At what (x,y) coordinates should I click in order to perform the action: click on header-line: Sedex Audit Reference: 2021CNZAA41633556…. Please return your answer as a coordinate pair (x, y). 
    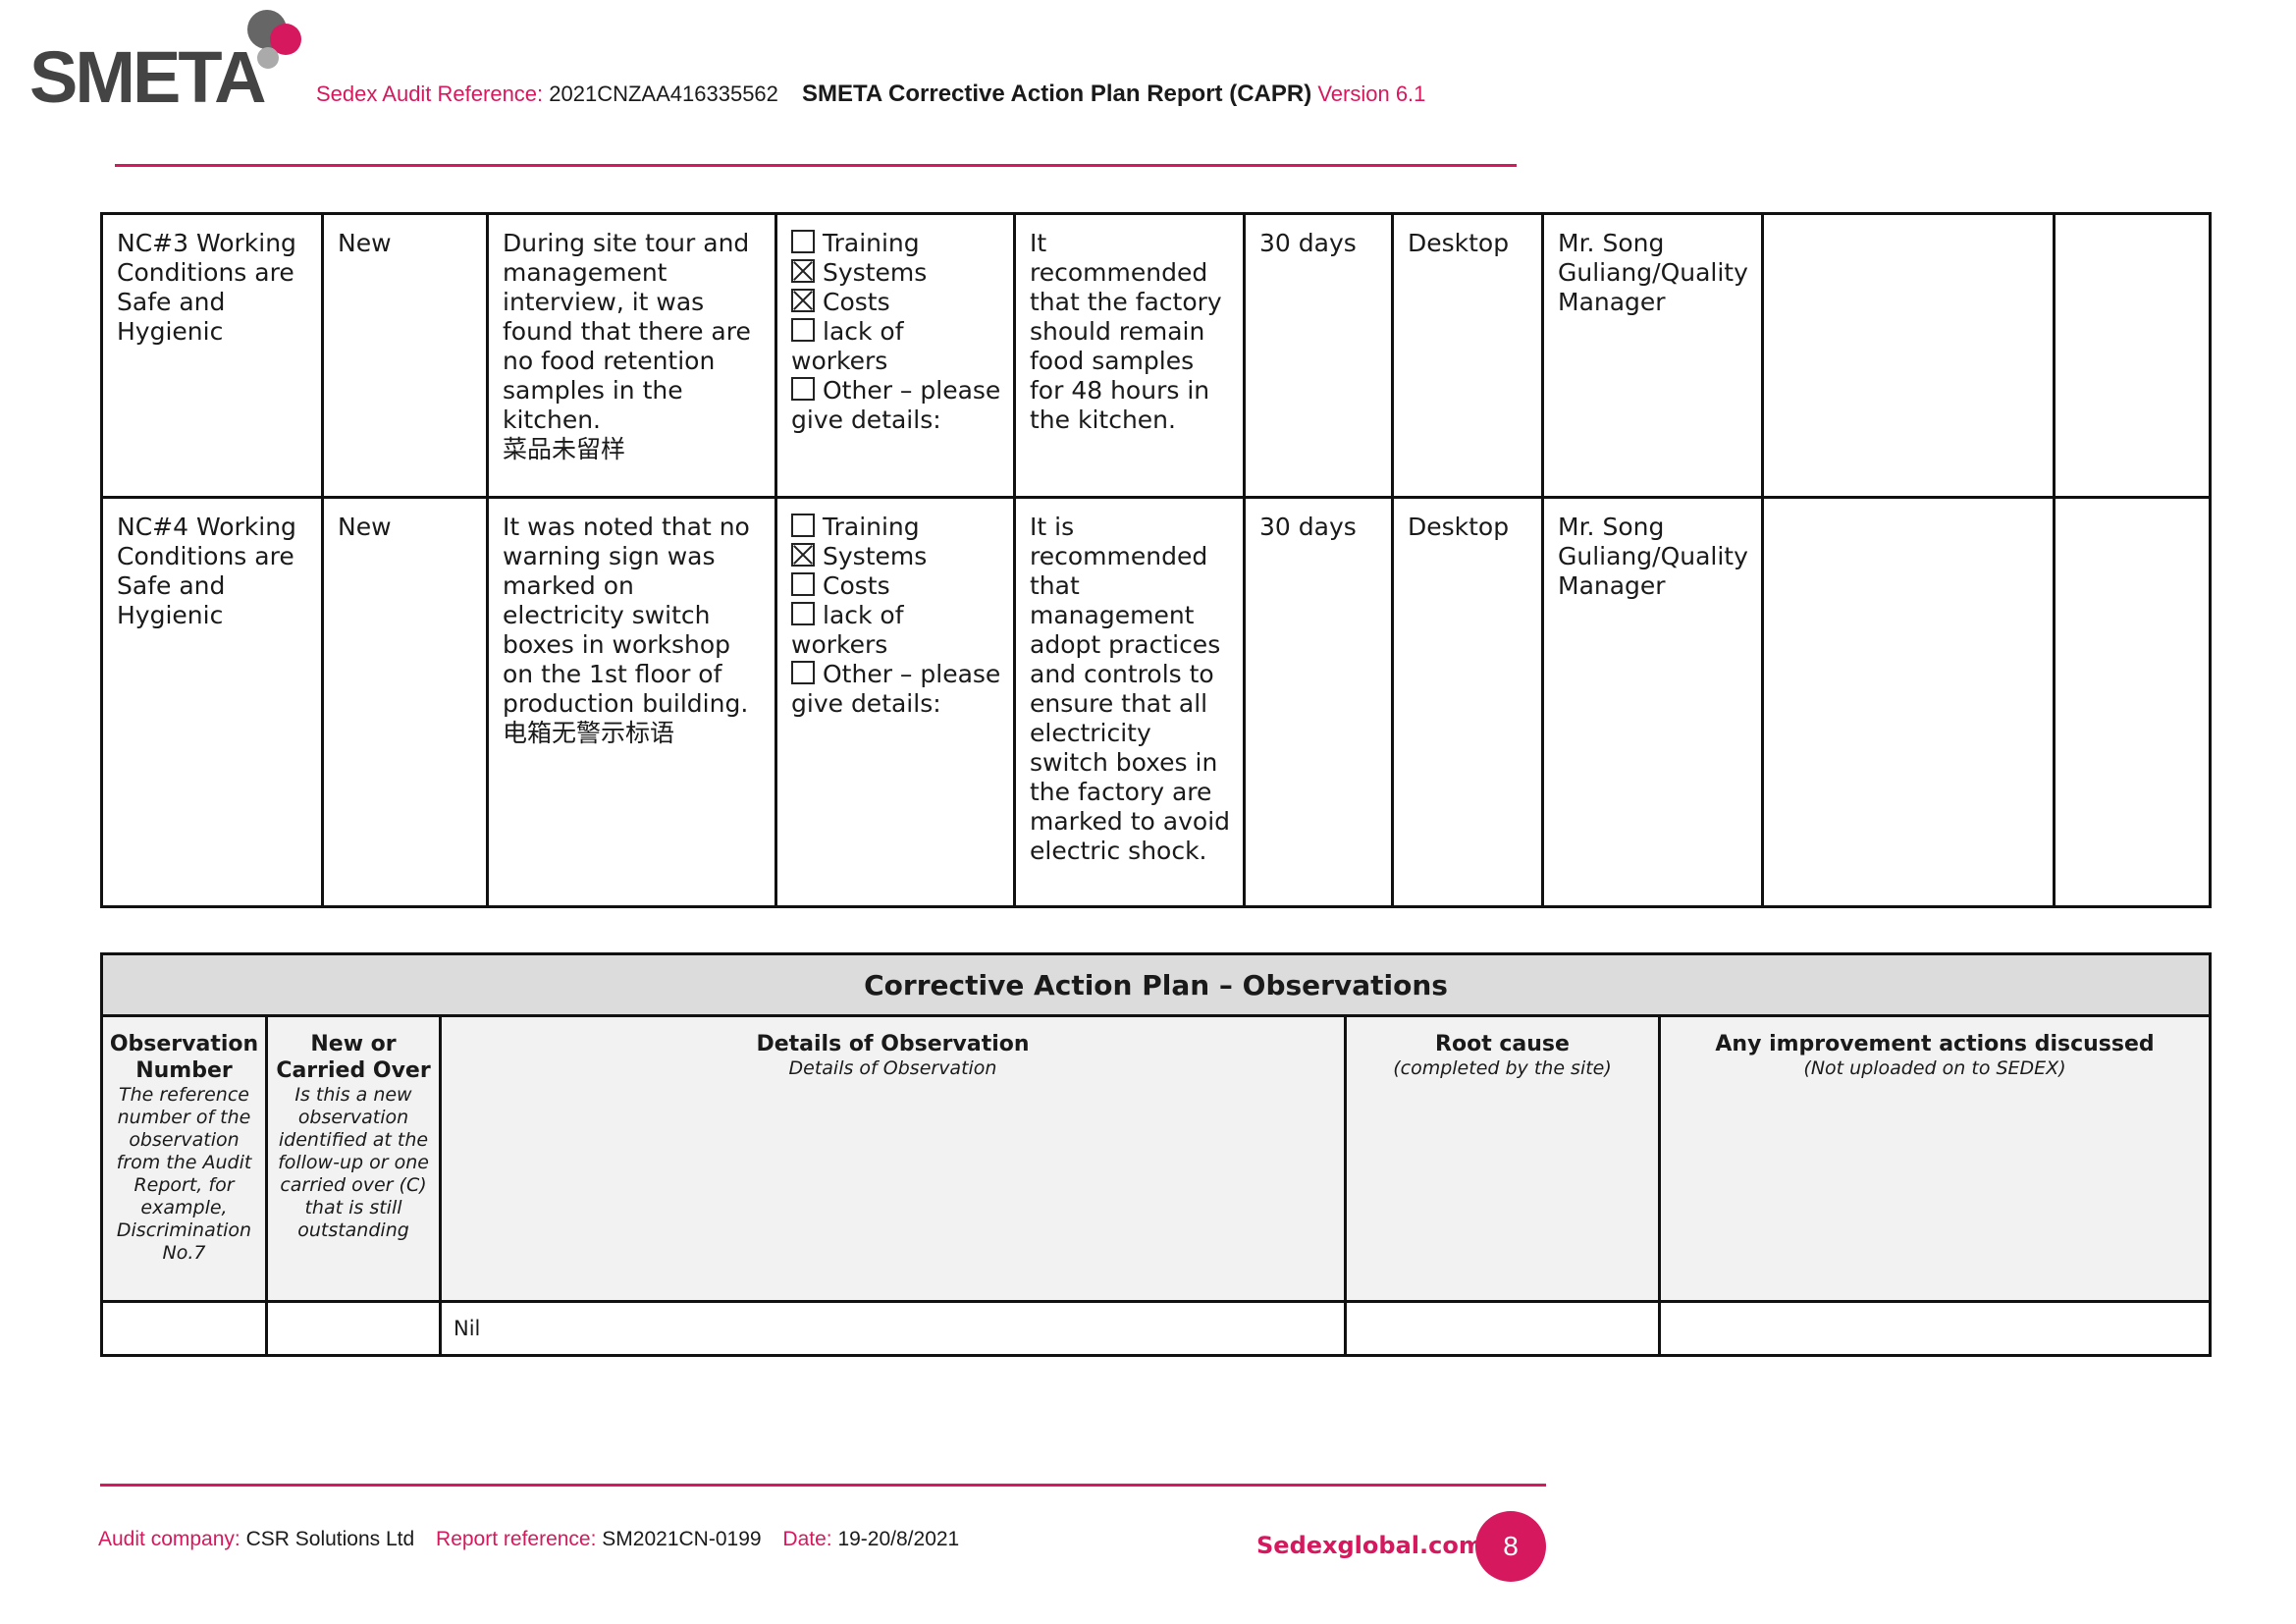
    Looking at the image, I should click on (871, 94).